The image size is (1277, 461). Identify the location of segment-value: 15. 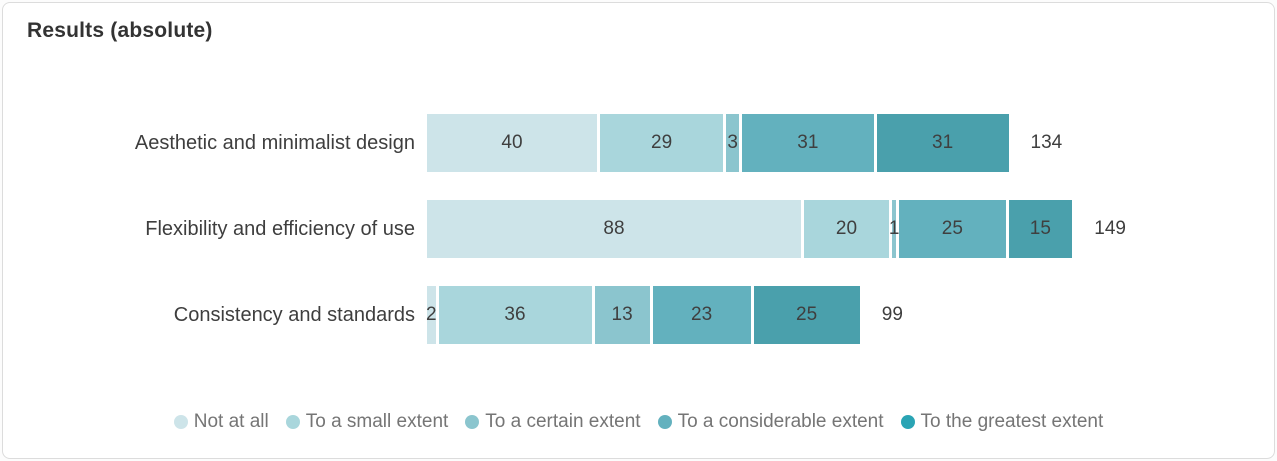
(1040, 228).